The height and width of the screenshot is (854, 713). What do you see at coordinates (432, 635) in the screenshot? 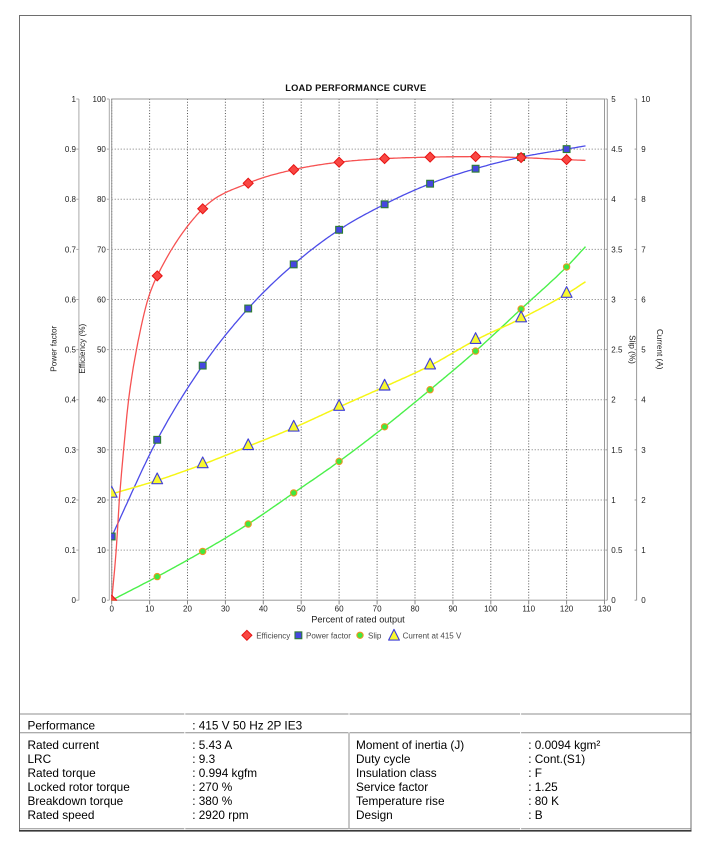
I see `svg-text: Current at 415 V` at bounding box center [432, 635].